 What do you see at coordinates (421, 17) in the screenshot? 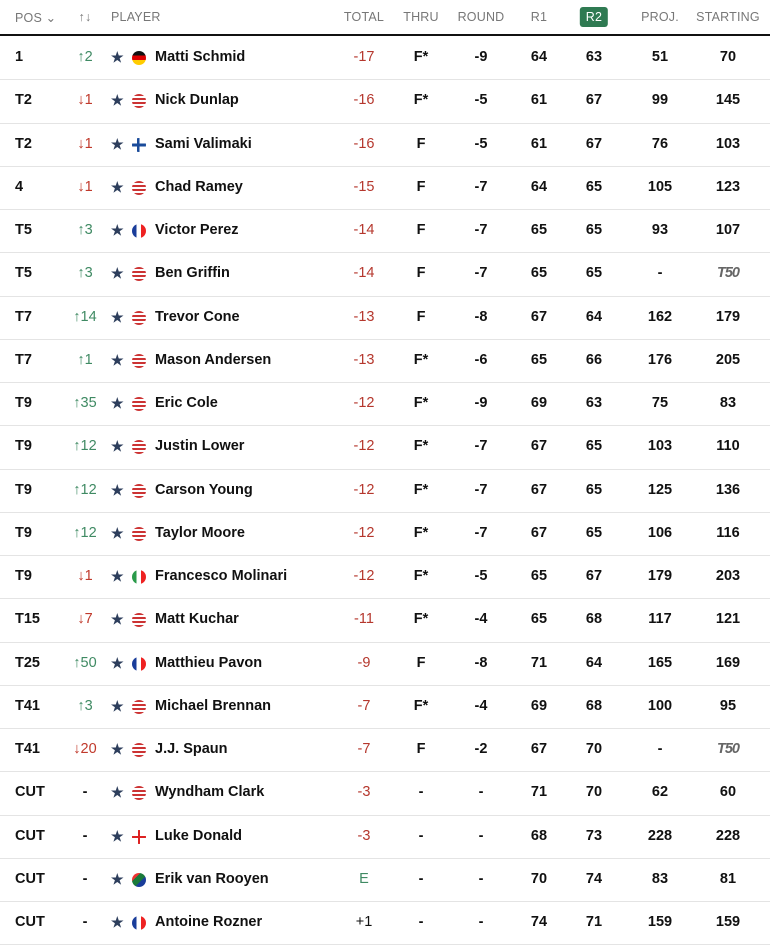
I see `thru-header: THRU` at bounding box center [421, 17].